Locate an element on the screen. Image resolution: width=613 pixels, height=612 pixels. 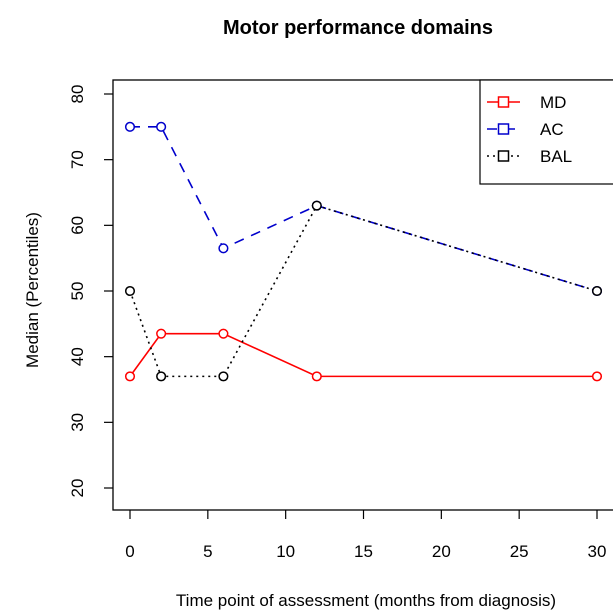
x-tick-label: 10 is located at coordinates (285, 551).